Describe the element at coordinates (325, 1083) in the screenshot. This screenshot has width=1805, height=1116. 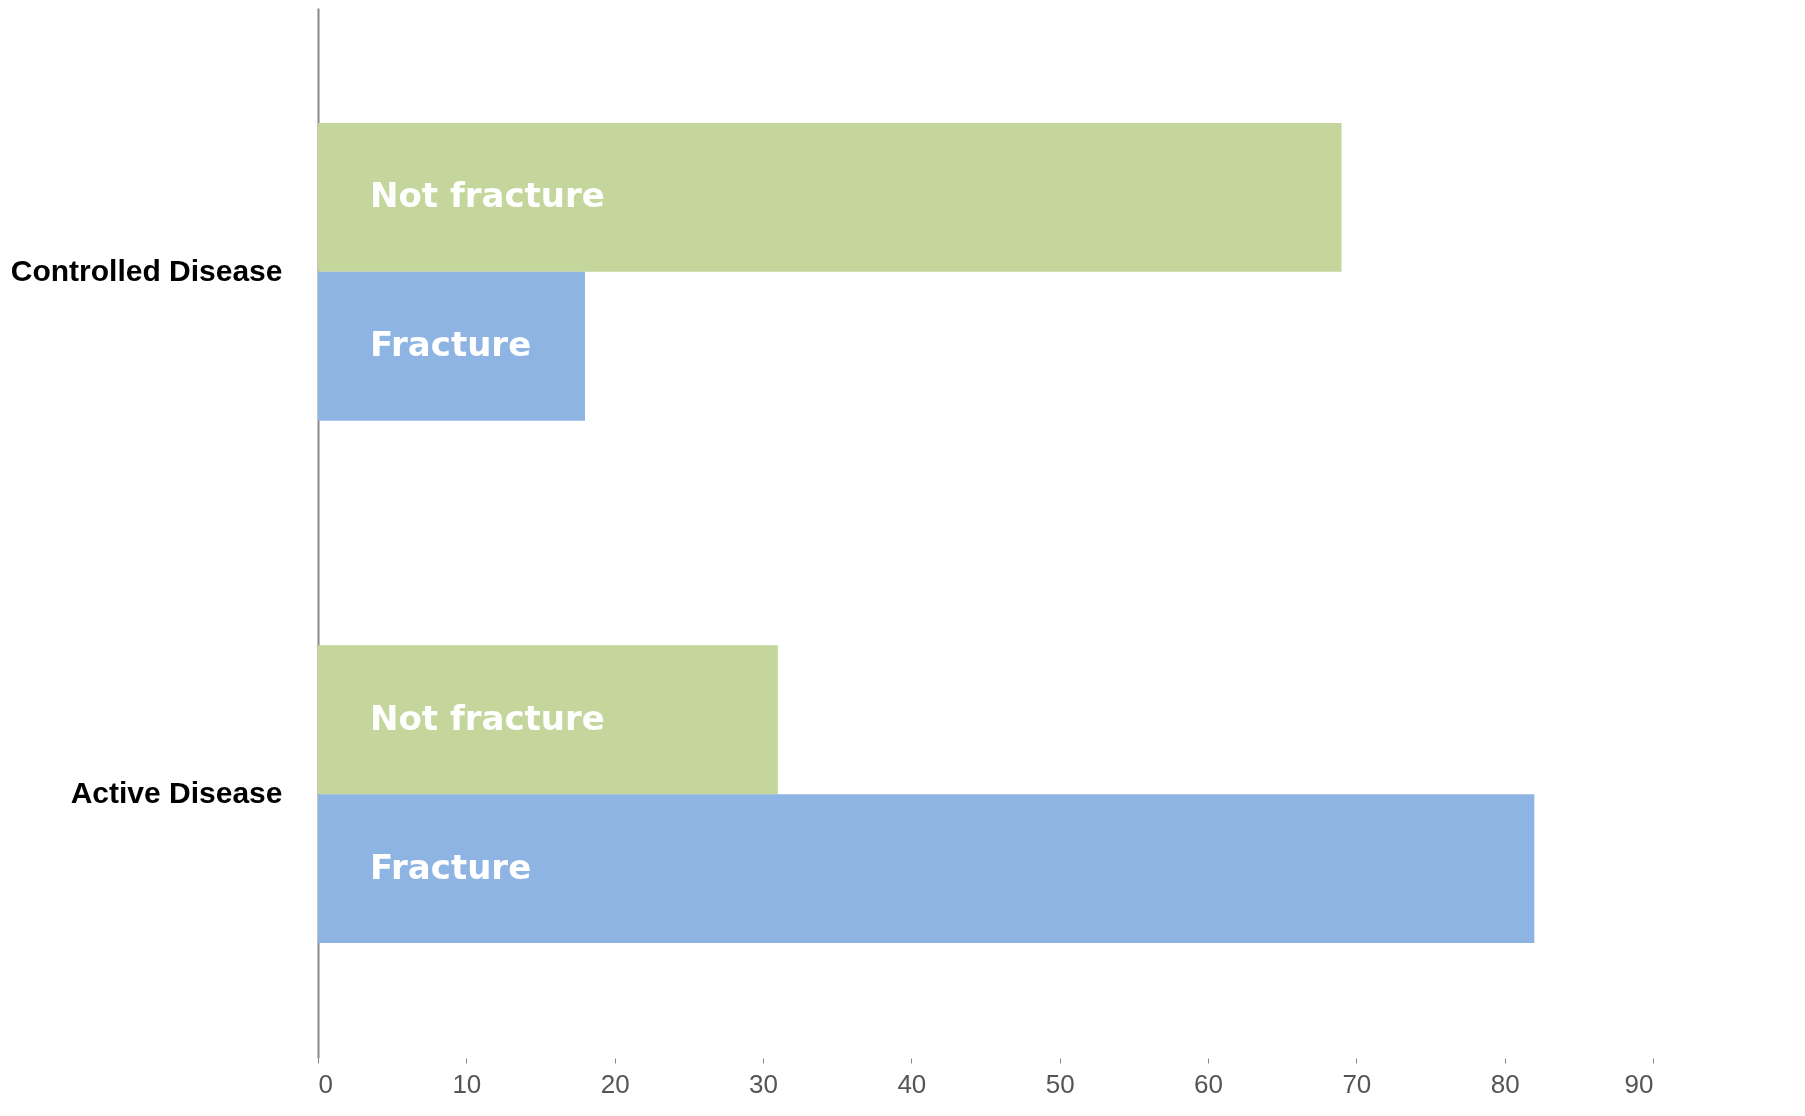
I see `x-tick-label: 0` at that location.